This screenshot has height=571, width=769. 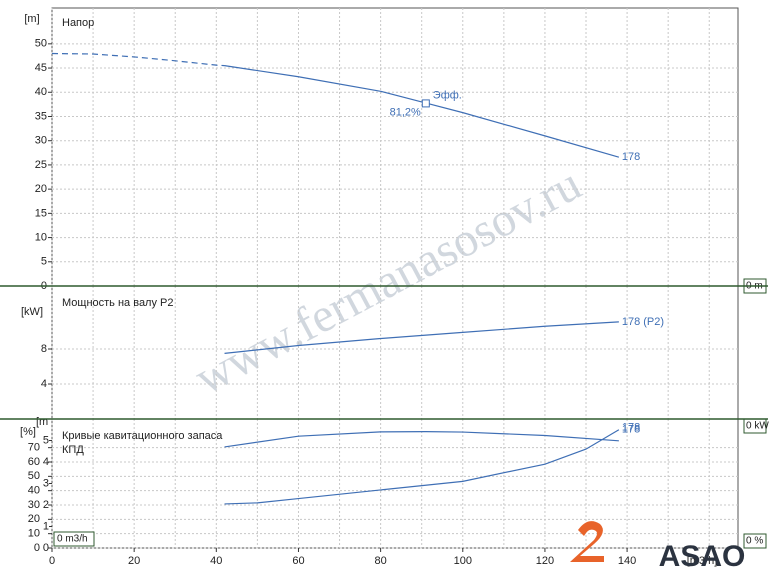 What do you see at coordinates (32, 312) in the screenshot?
I see `y-axis-label: [kW]` at bounding box center [32, 312].